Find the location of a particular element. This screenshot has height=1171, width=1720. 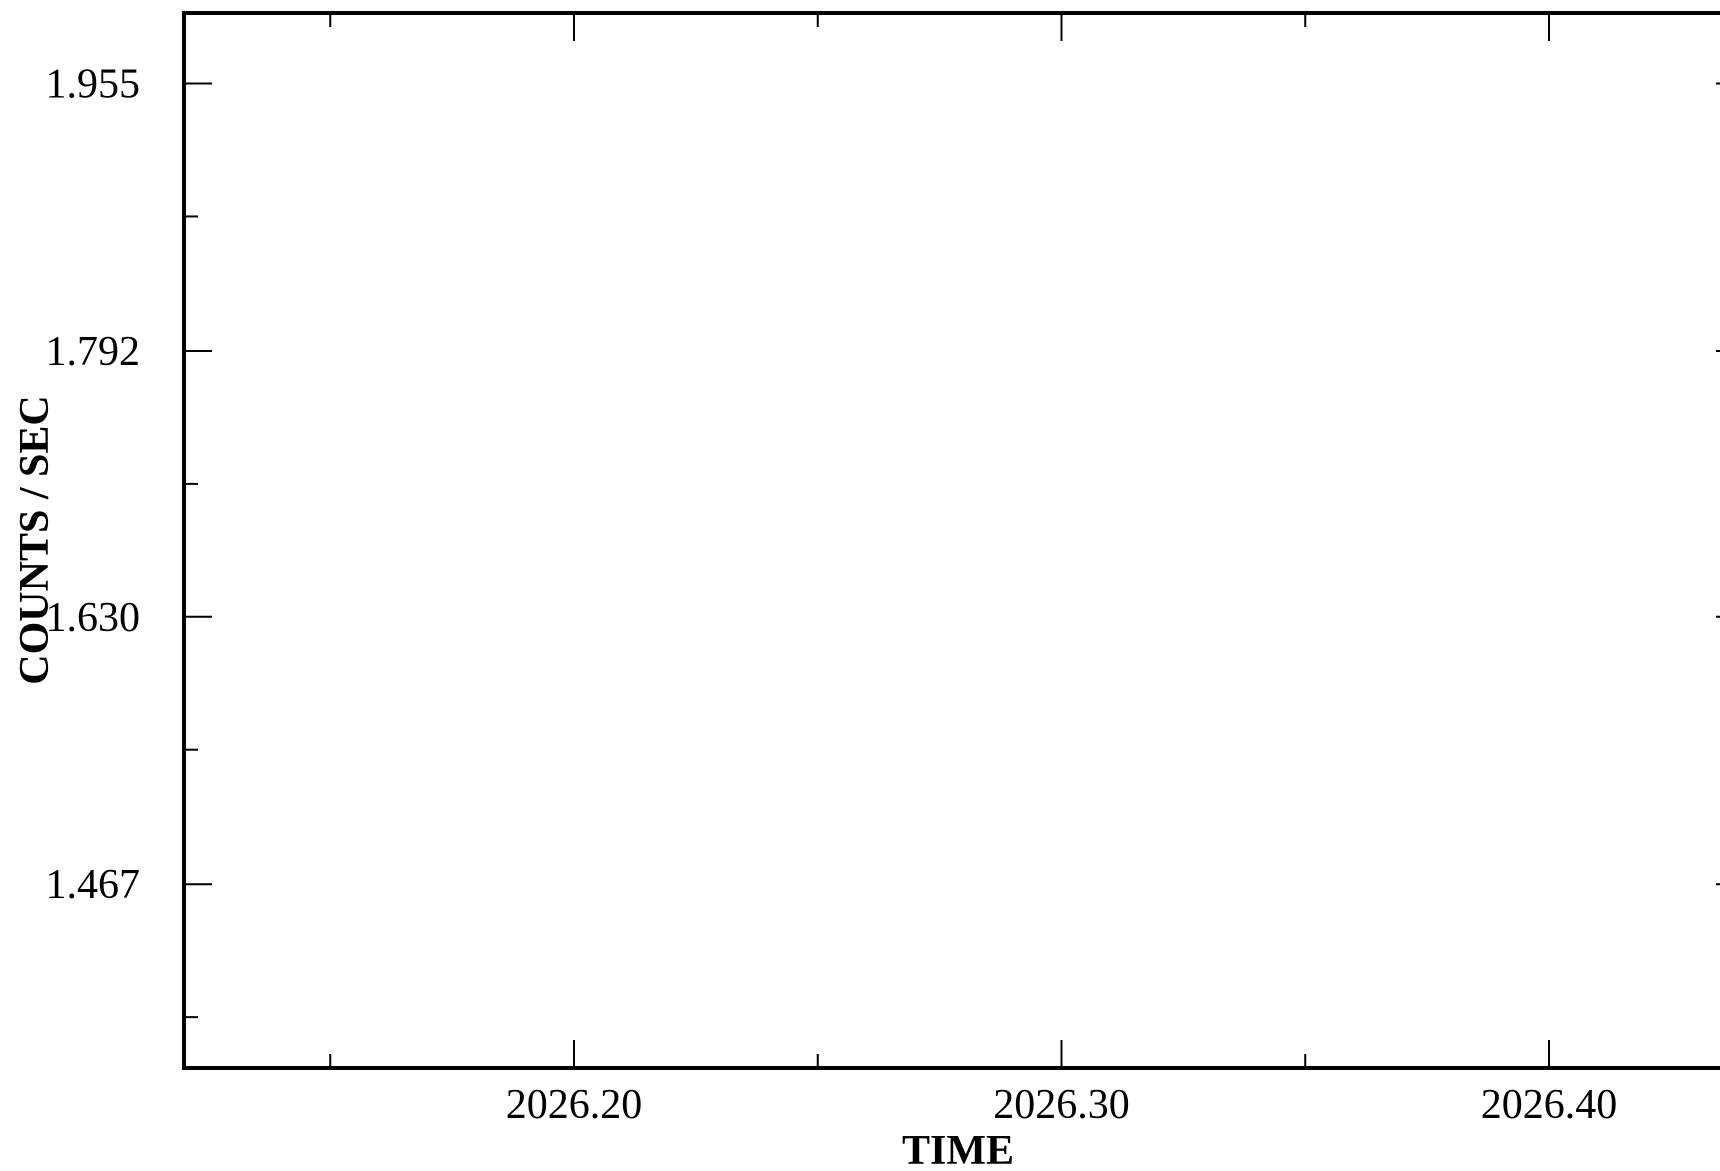

x-tick-label: 2026.40 is located at coordinates (1549, 1105).